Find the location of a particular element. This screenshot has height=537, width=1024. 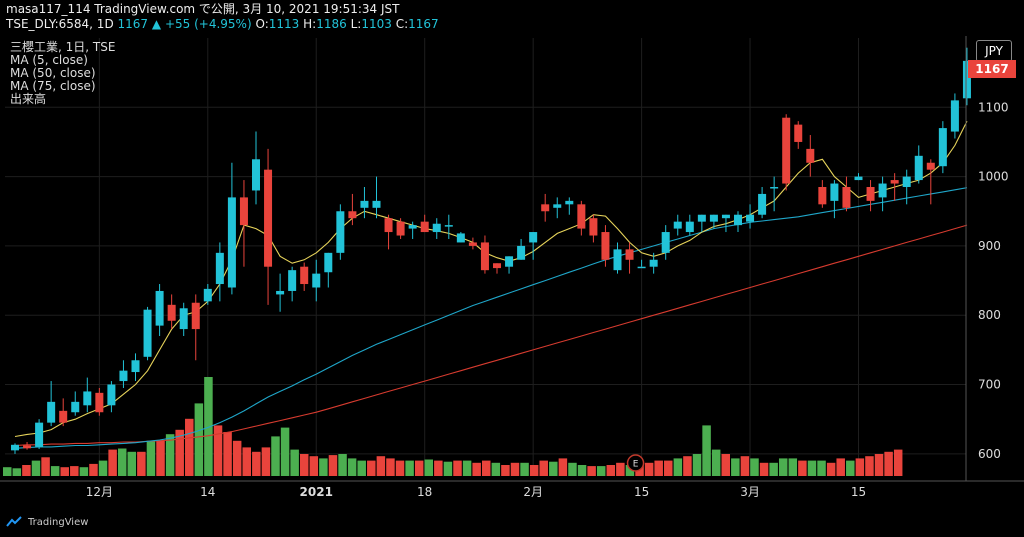

x-tick-label: 14 is located at coordinates (207, 492).